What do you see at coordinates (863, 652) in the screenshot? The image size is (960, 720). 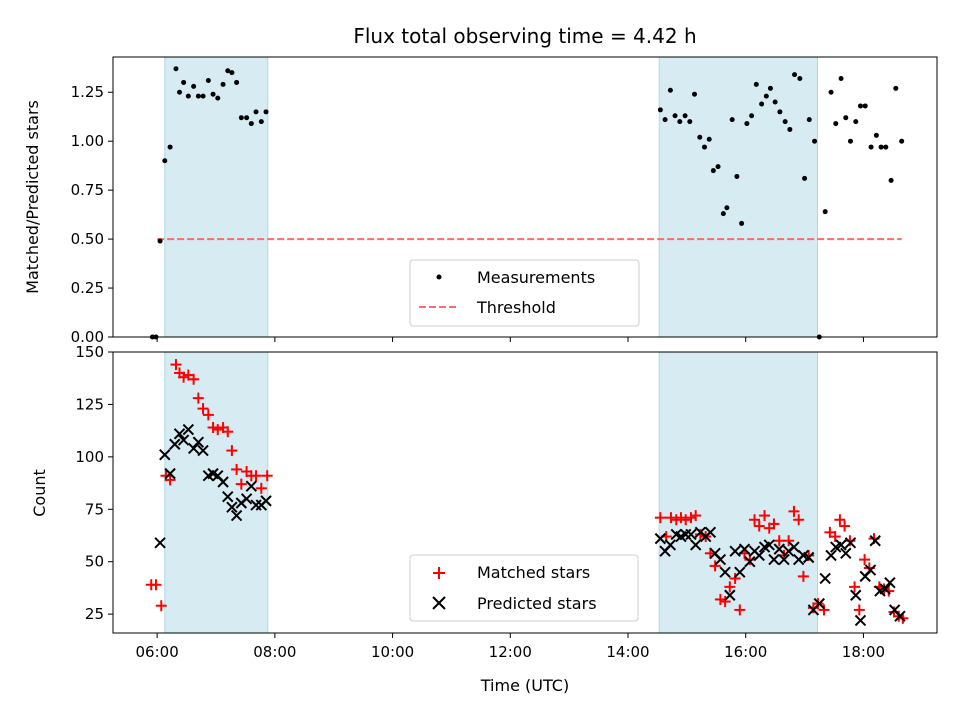 I see `bottom-xtick-label-6: 18:00` at bounding box center [863, 652].